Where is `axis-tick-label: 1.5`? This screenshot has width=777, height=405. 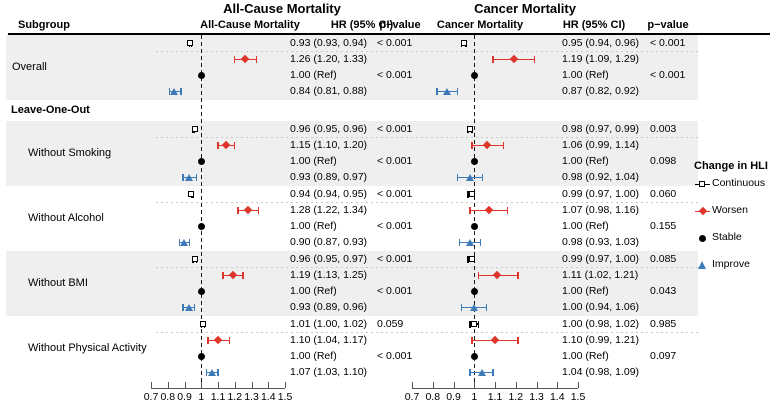 axis-tick-label: 1.5 is located at coordinates (285, 397).